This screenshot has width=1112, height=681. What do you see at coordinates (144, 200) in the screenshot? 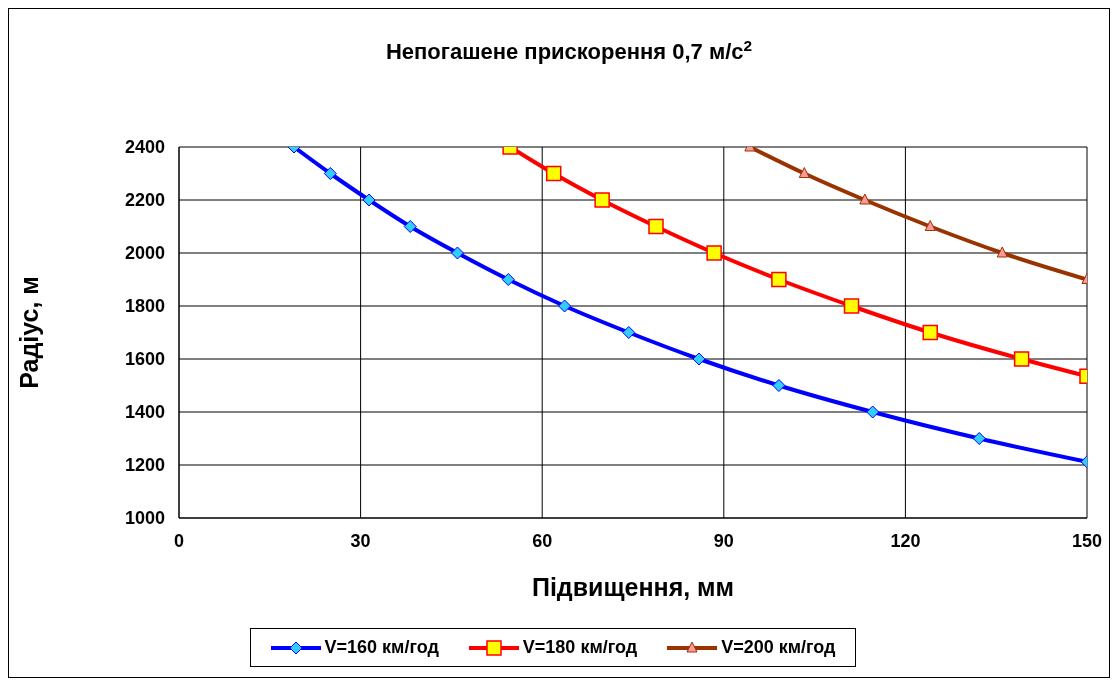
I see `y-tick-label: 2200` at bounding box center [144, 200].